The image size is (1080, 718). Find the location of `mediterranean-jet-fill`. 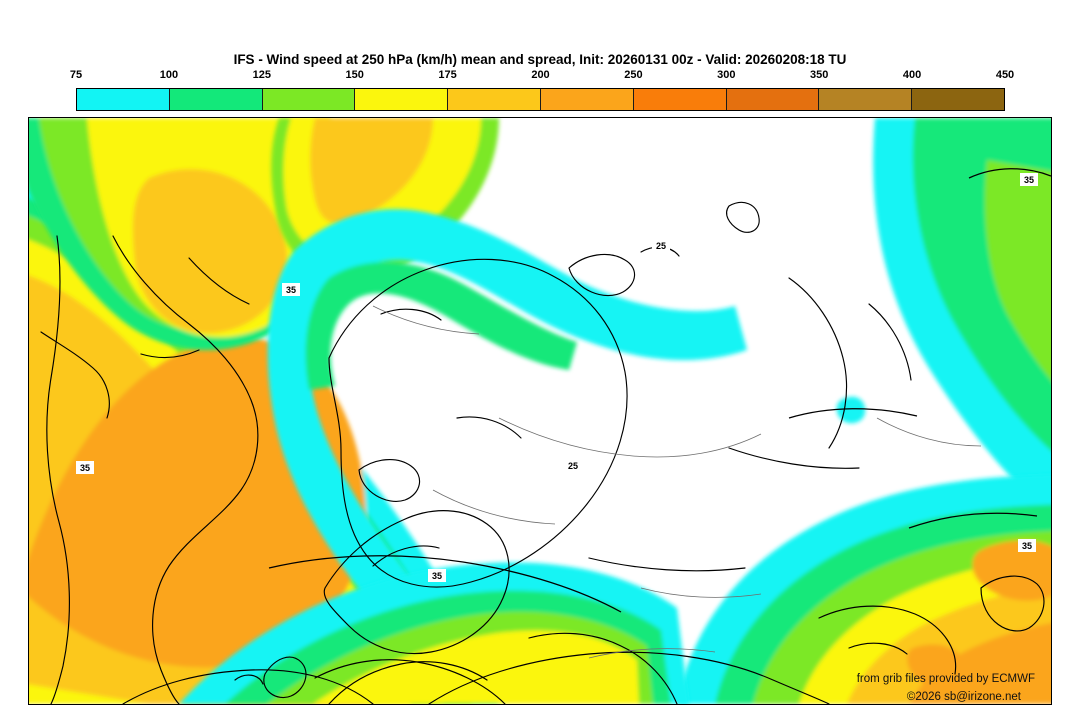

mediterranean-jet-fill is located at coordinates (864, 589).